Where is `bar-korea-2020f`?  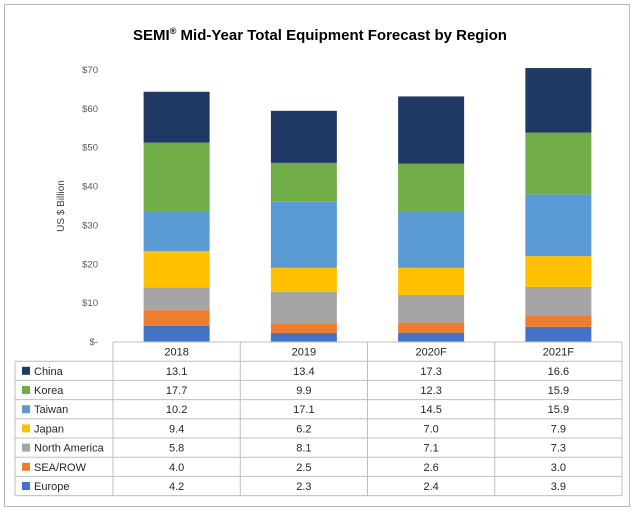 bar-korea-2020f is located at coordinates (431, 187).